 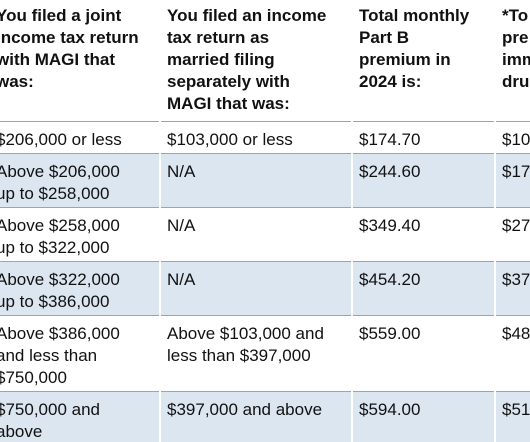 What do you see at coordinates (218, 37) in the screenshot?
I see `cell-line: tax return as` at bounding box center [218, 37].